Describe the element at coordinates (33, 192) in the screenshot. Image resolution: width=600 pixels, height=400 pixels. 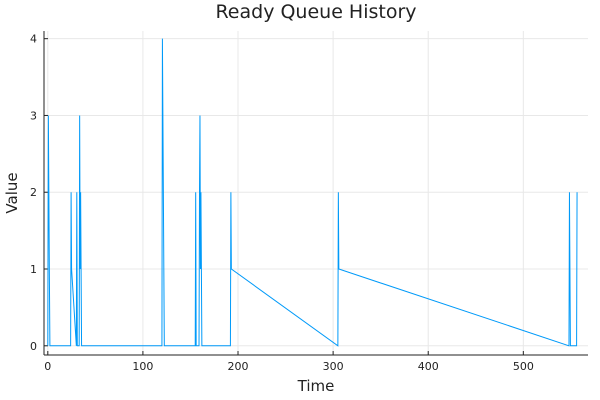
I see `y-tick-label: 2` at that location.